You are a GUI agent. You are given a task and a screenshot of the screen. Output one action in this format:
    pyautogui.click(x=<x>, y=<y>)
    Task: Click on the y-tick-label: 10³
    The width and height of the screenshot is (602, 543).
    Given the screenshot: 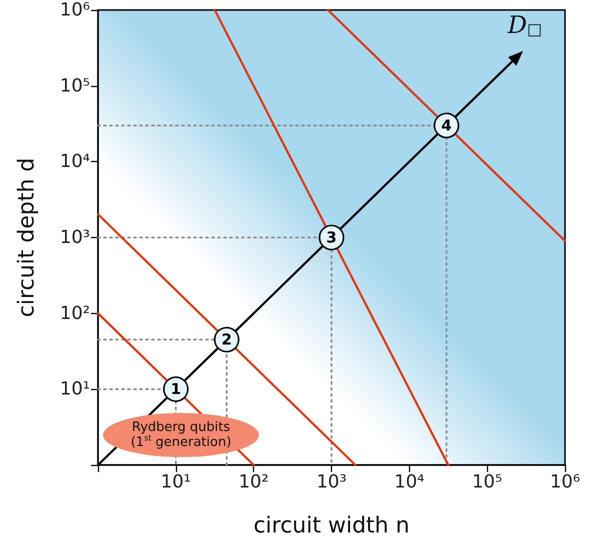 What is the action you would take?
    pyautogui.click(x=75, y=237)
    